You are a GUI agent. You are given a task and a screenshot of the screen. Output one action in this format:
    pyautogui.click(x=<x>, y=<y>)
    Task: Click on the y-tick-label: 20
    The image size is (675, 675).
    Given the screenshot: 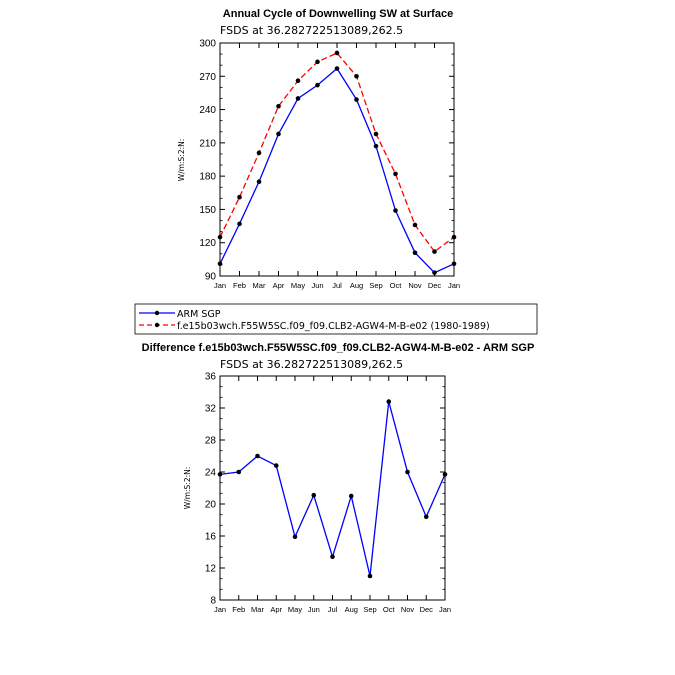 What is the action you would take?
    pyautogui.click(x=211, y=505)
    